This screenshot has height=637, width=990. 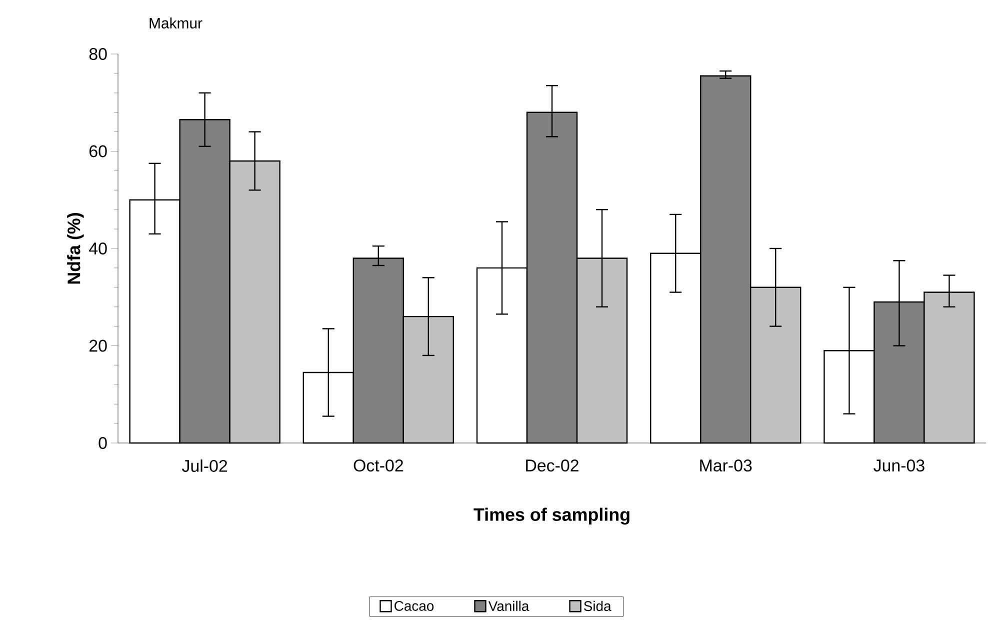 I want to click on legend-label: Vanilla, so click(x=509, y=606).